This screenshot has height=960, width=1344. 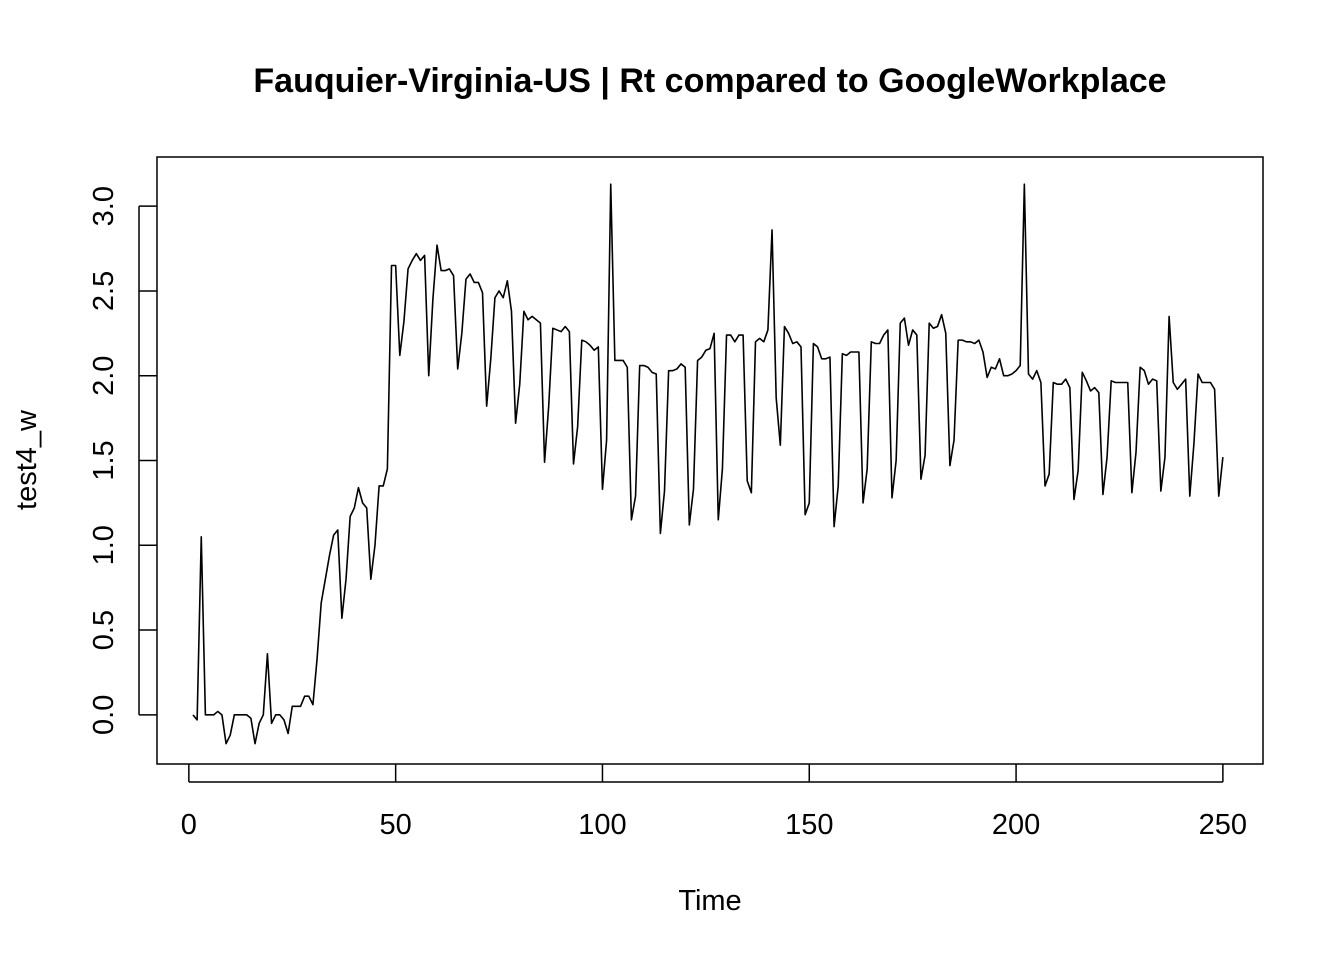 What do you see at coordinates (709, 901) in the screenshot?
I see `x-axis-label: Time` at bounding box center [709, 901].